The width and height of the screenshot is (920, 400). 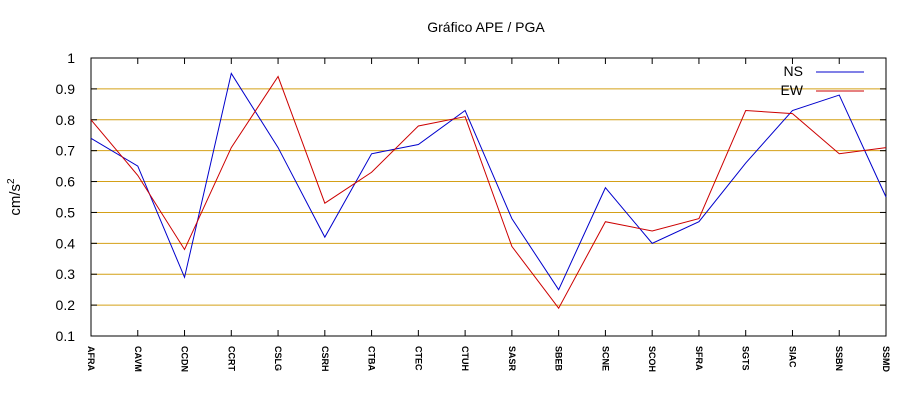 I want to click on y-axis-label: cm/s2, so click(x=15, y=197).